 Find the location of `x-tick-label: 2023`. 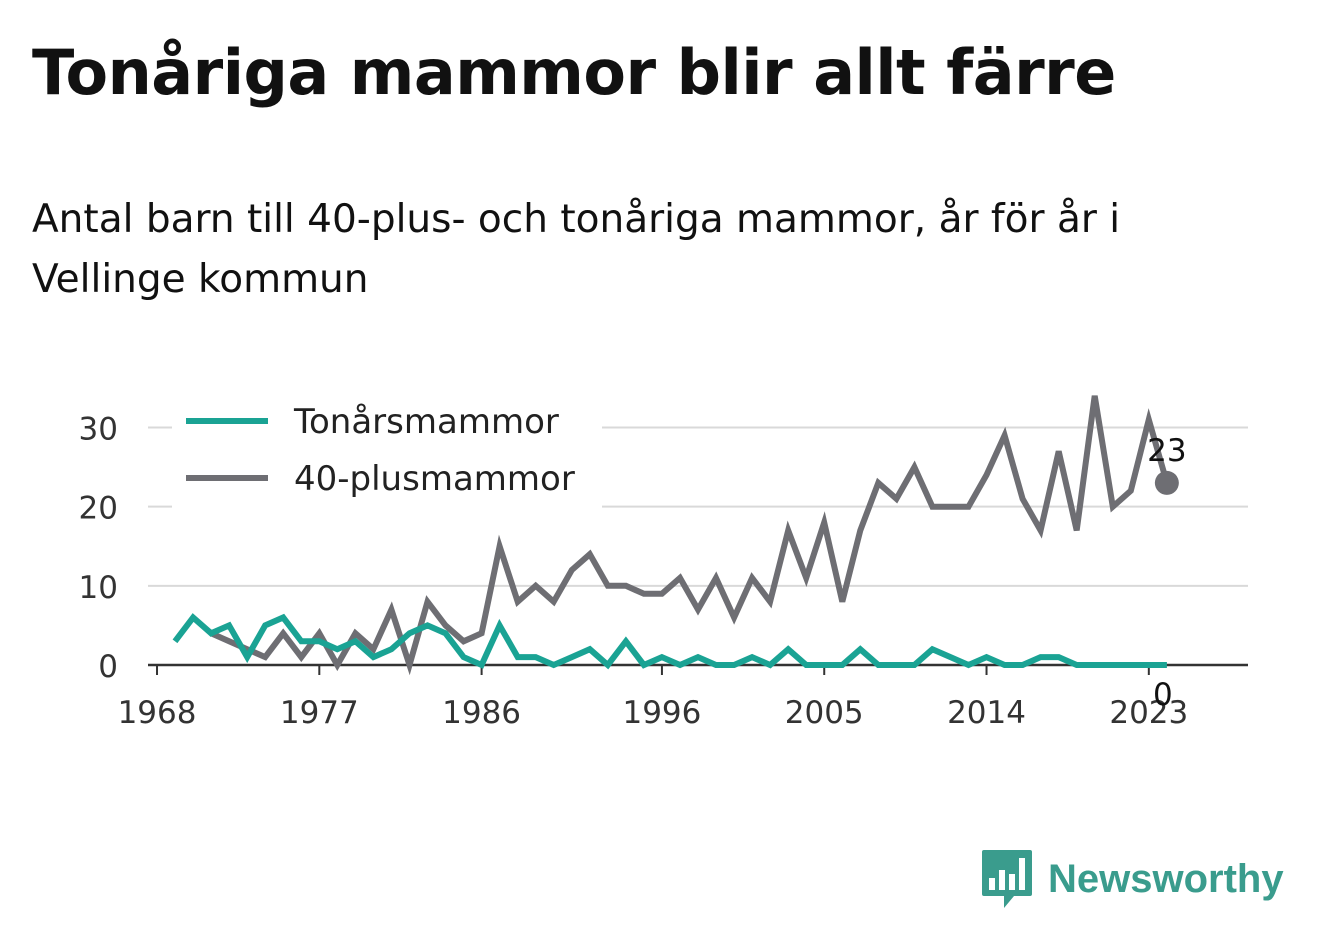

x-tick-label: 2023 is located at coordinates (1148, 713).